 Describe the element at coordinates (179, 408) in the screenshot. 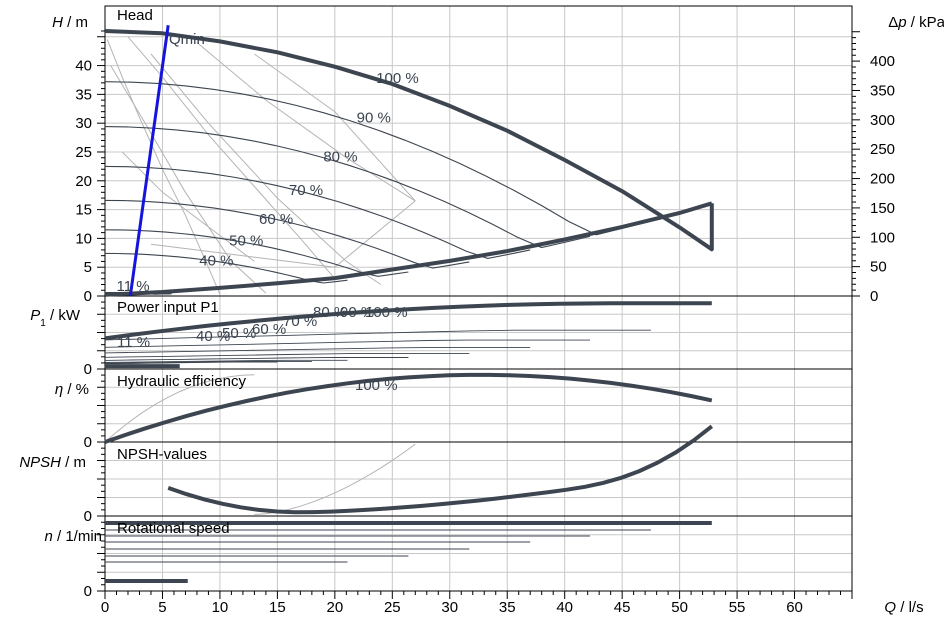

I see `efficiency-min-curve` at that location.